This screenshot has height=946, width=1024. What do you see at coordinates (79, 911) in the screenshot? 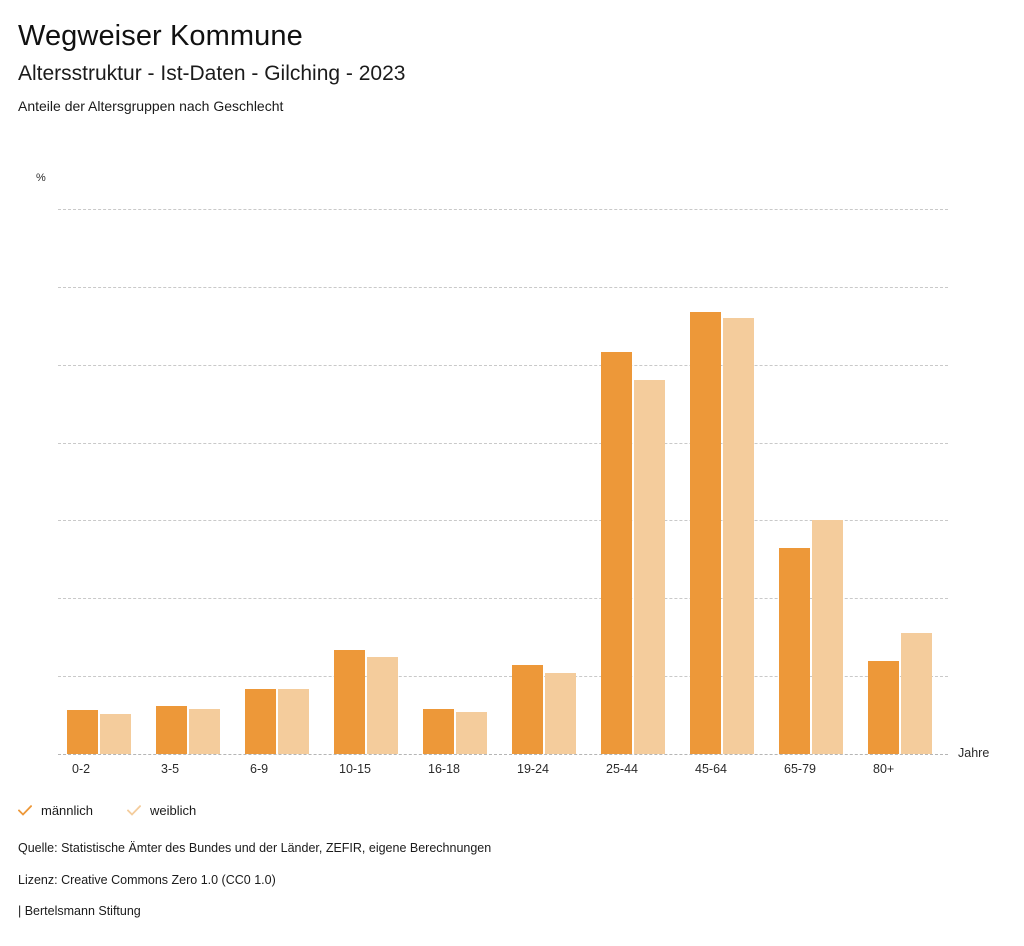
I see `footer-publisher: | Bertelsmann Stiftung` at bounding box center [79, 911].